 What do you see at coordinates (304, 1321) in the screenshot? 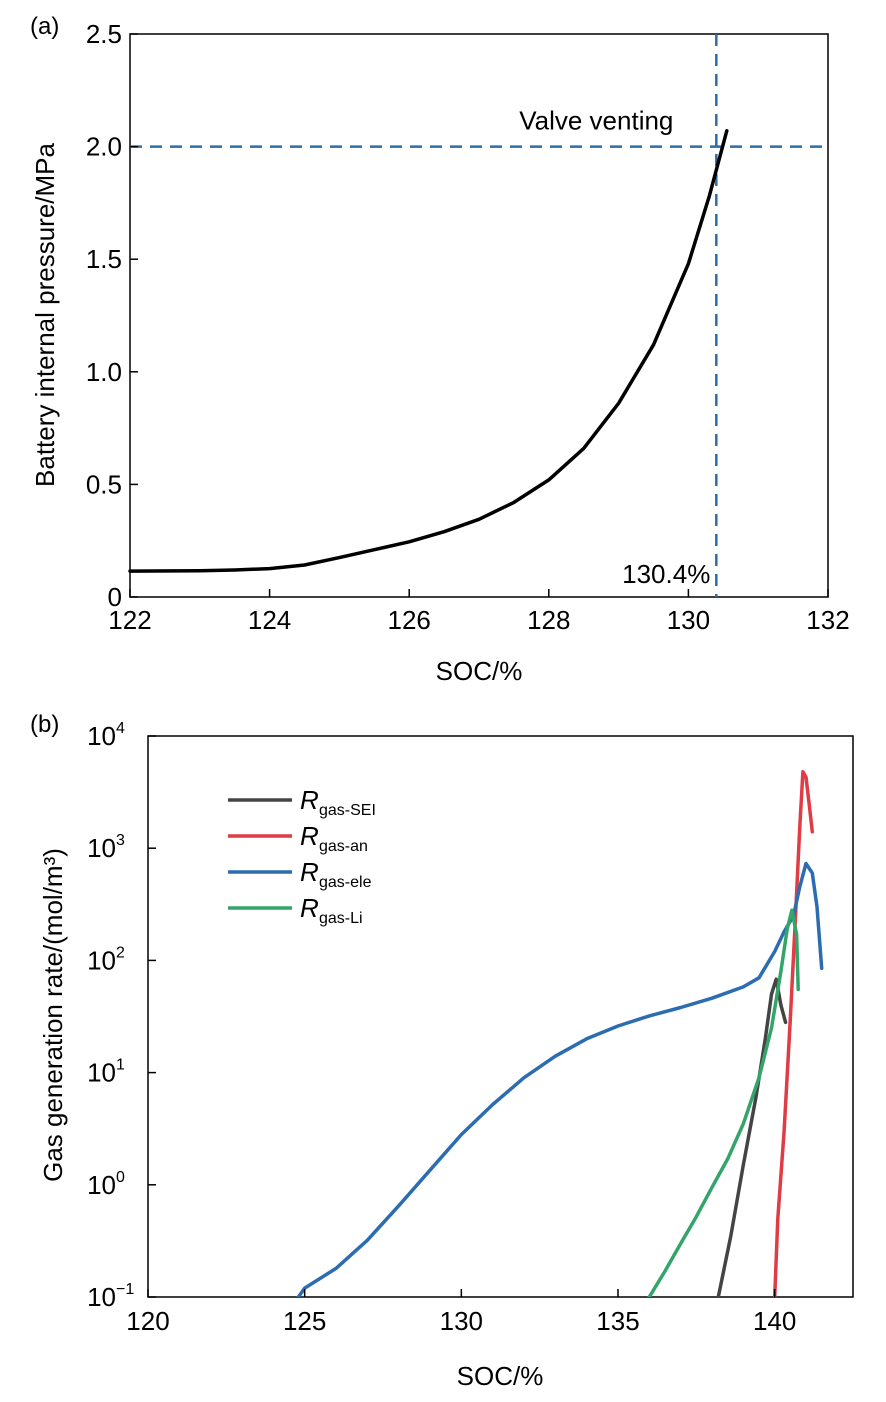
I see `x-tick-label: 125` at bounding box center [304, 1321].